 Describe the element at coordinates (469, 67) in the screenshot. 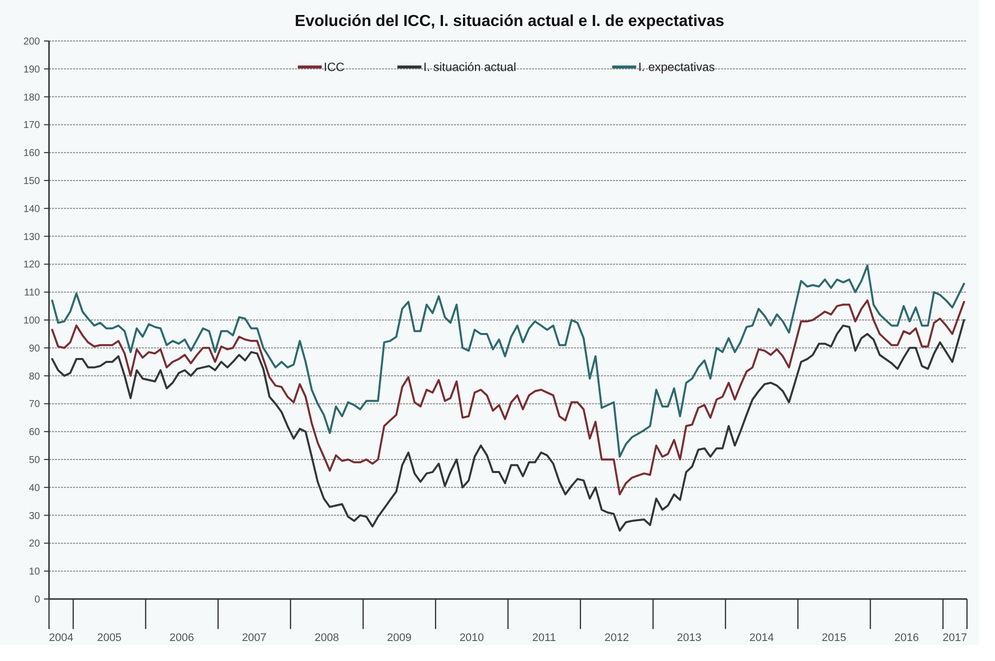

I see `legend-label: I. situación actual` at that location.